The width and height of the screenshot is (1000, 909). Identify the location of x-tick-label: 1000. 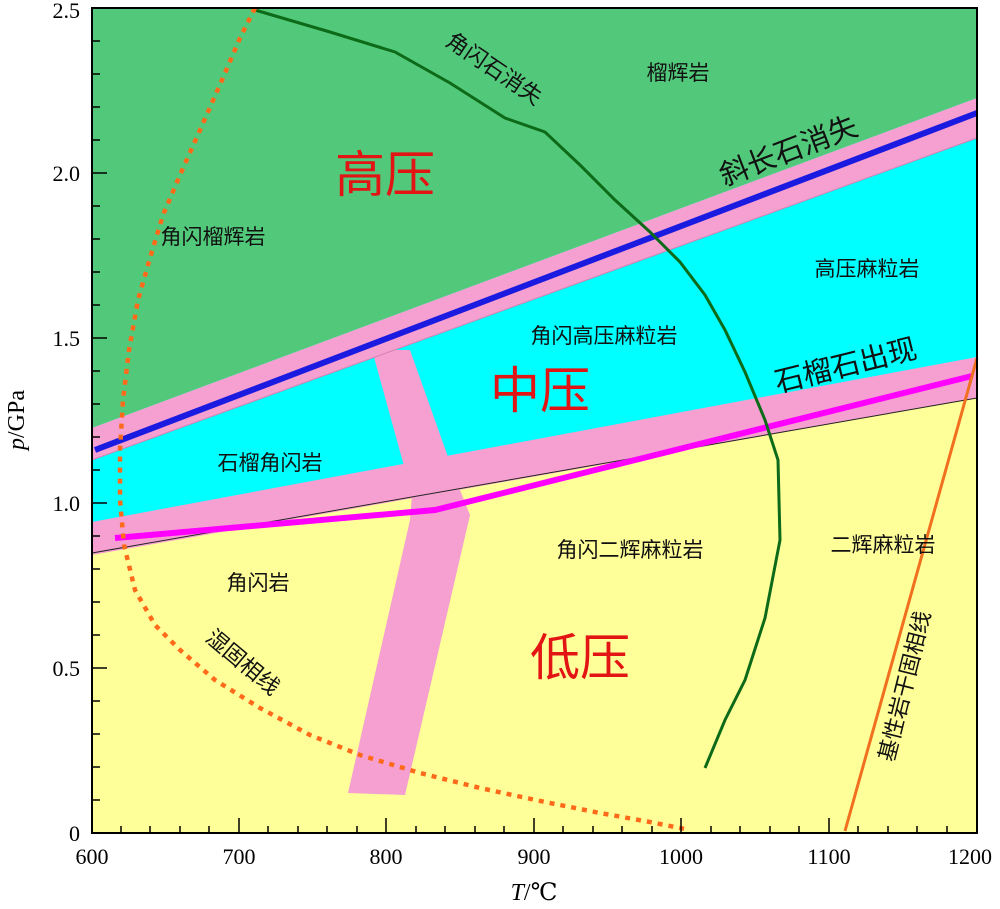
(681, 856).